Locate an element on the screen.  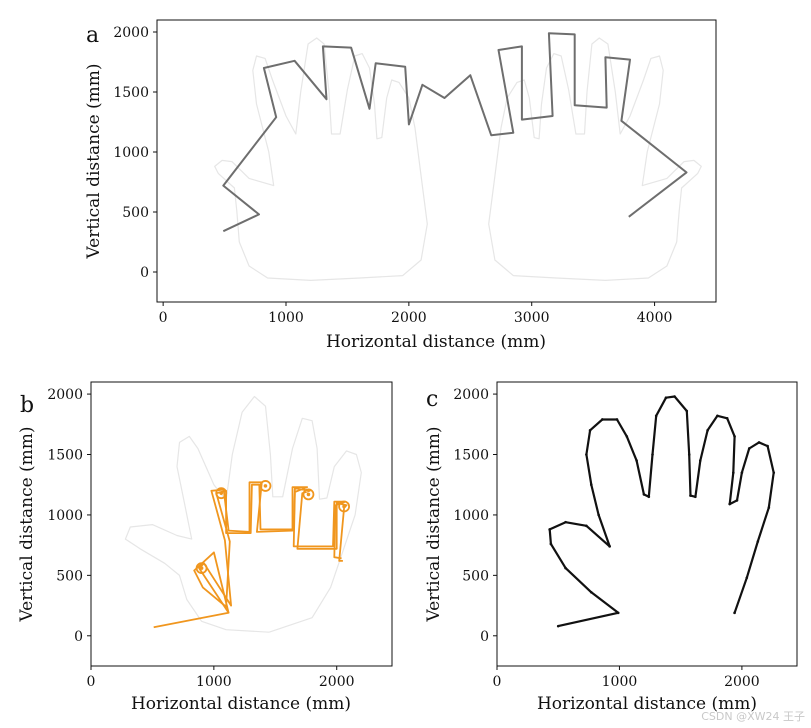
panel-letter: b is located at coordinates (27, 405).